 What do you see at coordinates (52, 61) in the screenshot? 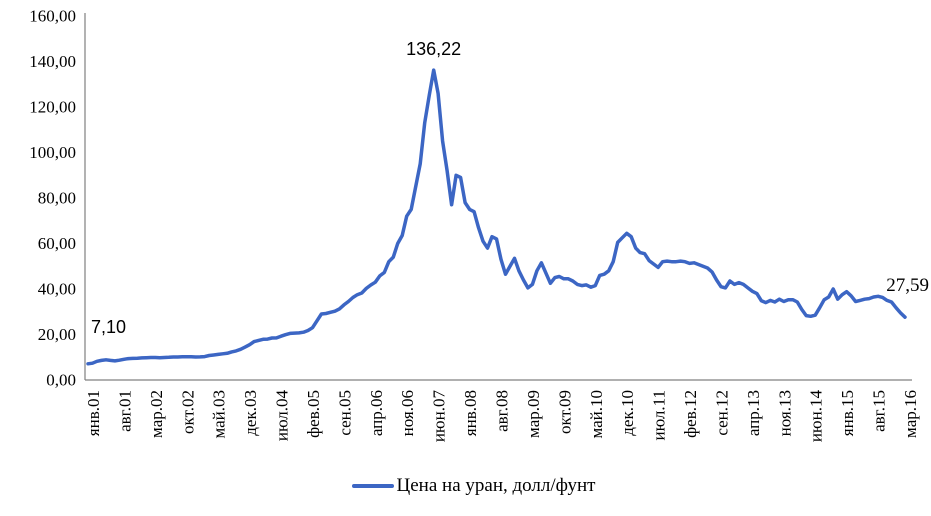
I see `y-axis-tick-label: 140,00` at bounding box center [52, 61].